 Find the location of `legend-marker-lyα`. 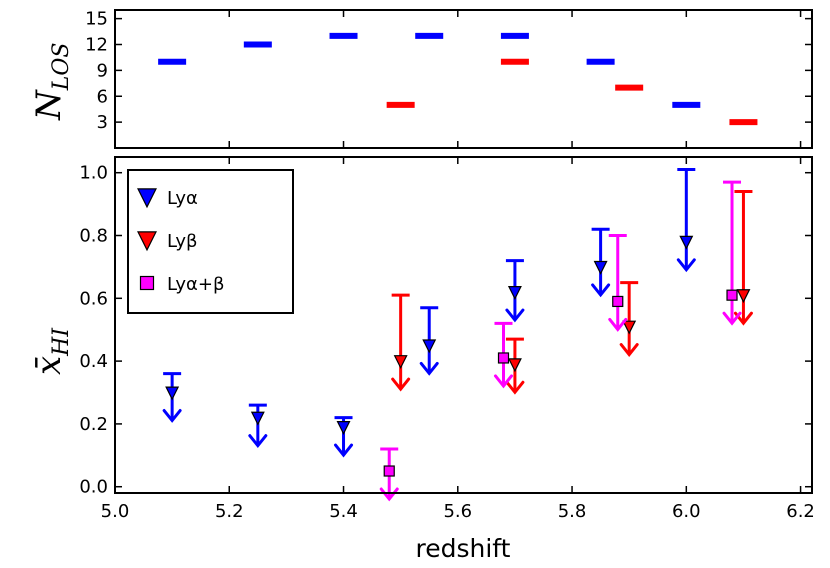

legend-marker-lyα is located at coordinates (147, 198).